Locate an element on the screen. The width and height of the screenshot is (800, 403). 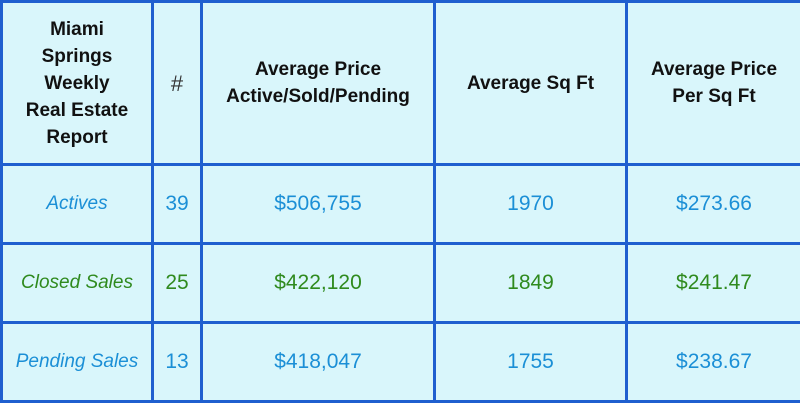
avg-sqft-header-cell: Average Sq Ft is located at coordinates (531, 83).